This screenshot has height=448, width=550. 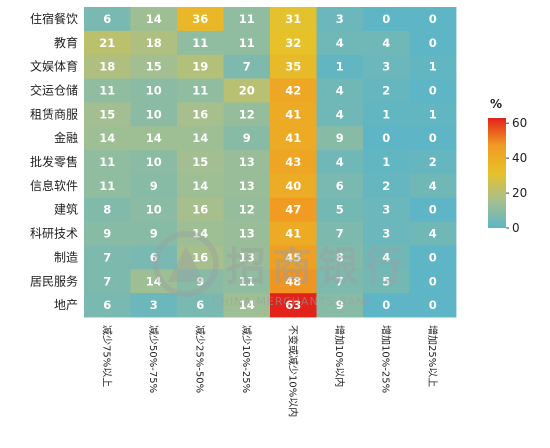 What do you see at coordinates (340, 234) in the screenshot?
I see `cell-value-label: 7` at bounding box center [340, 234].